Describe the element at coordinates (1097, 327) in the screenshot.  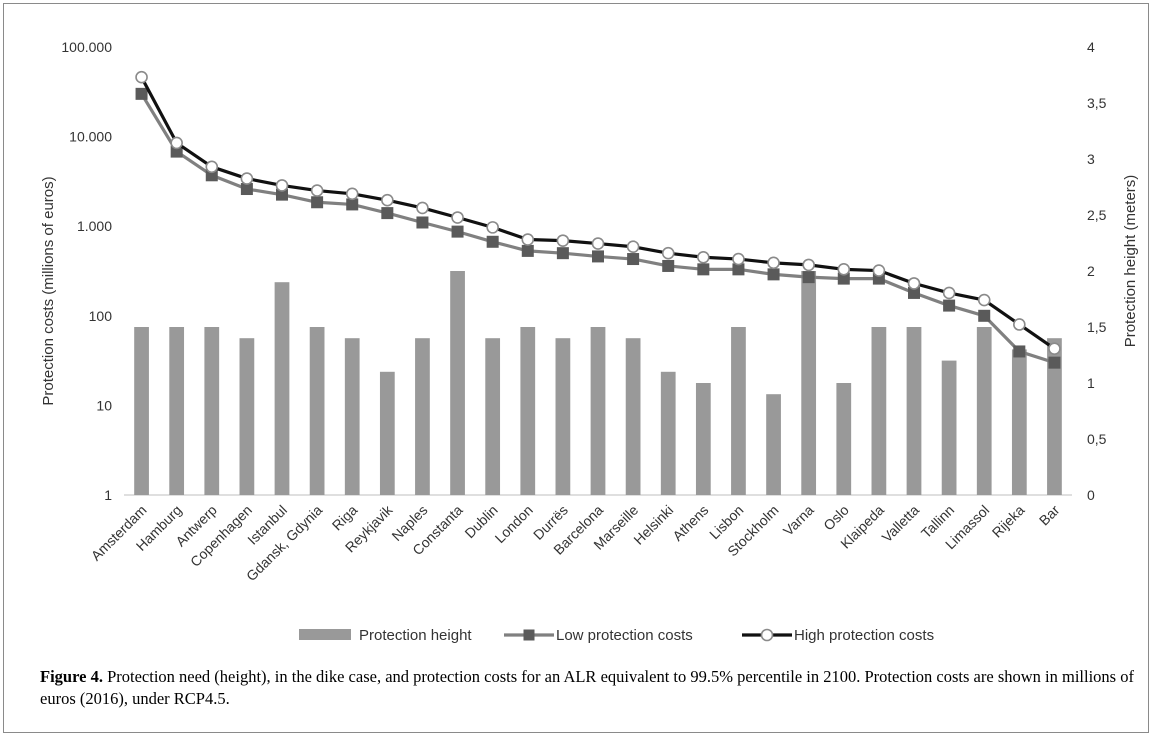
I see `y-right-tick-label: 1,5` at that location.